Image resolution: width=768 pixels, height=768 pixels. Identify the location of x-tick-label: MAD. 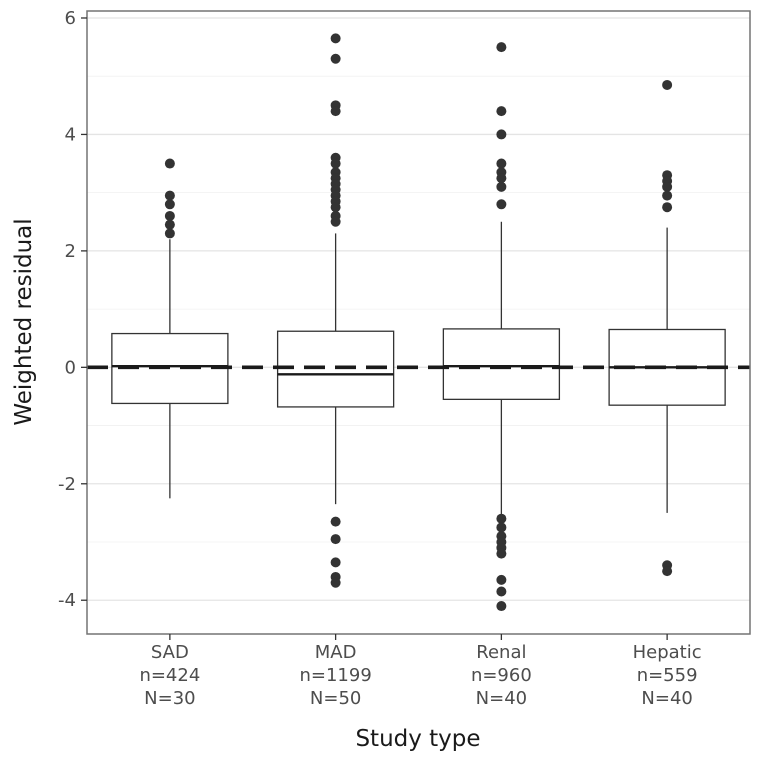
(336, 652).